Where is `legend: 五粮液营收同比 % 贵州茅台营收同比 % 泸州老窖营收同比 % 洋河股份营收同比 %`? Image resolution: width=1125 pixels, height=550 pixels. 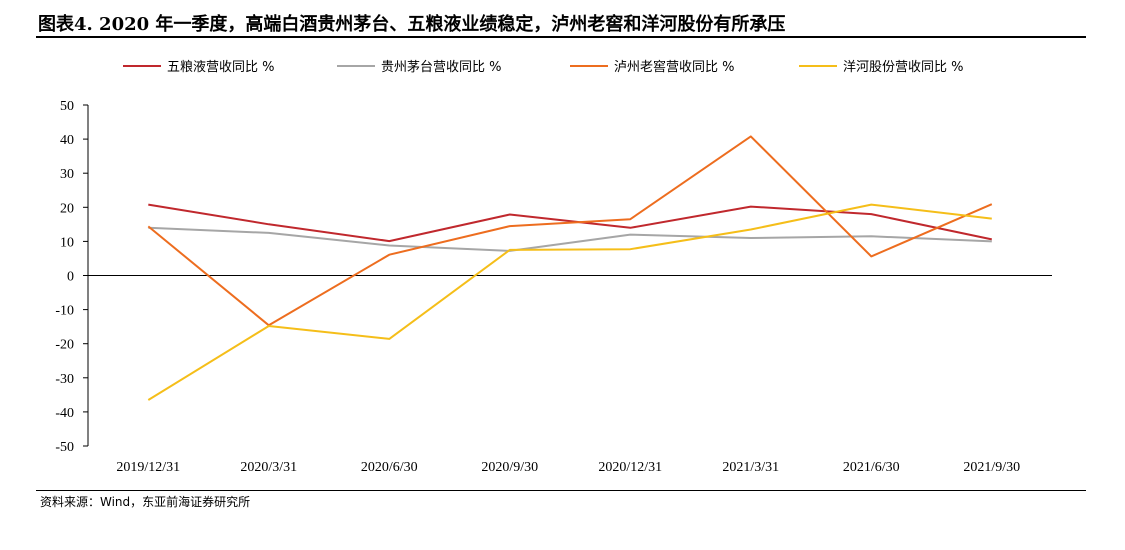 legend: 五粮液营收同比 % 贵州茅台营收同比 % 泸州老窖营收同比 % 洋河股份营收同比 % is located at coordinates (543, 67).